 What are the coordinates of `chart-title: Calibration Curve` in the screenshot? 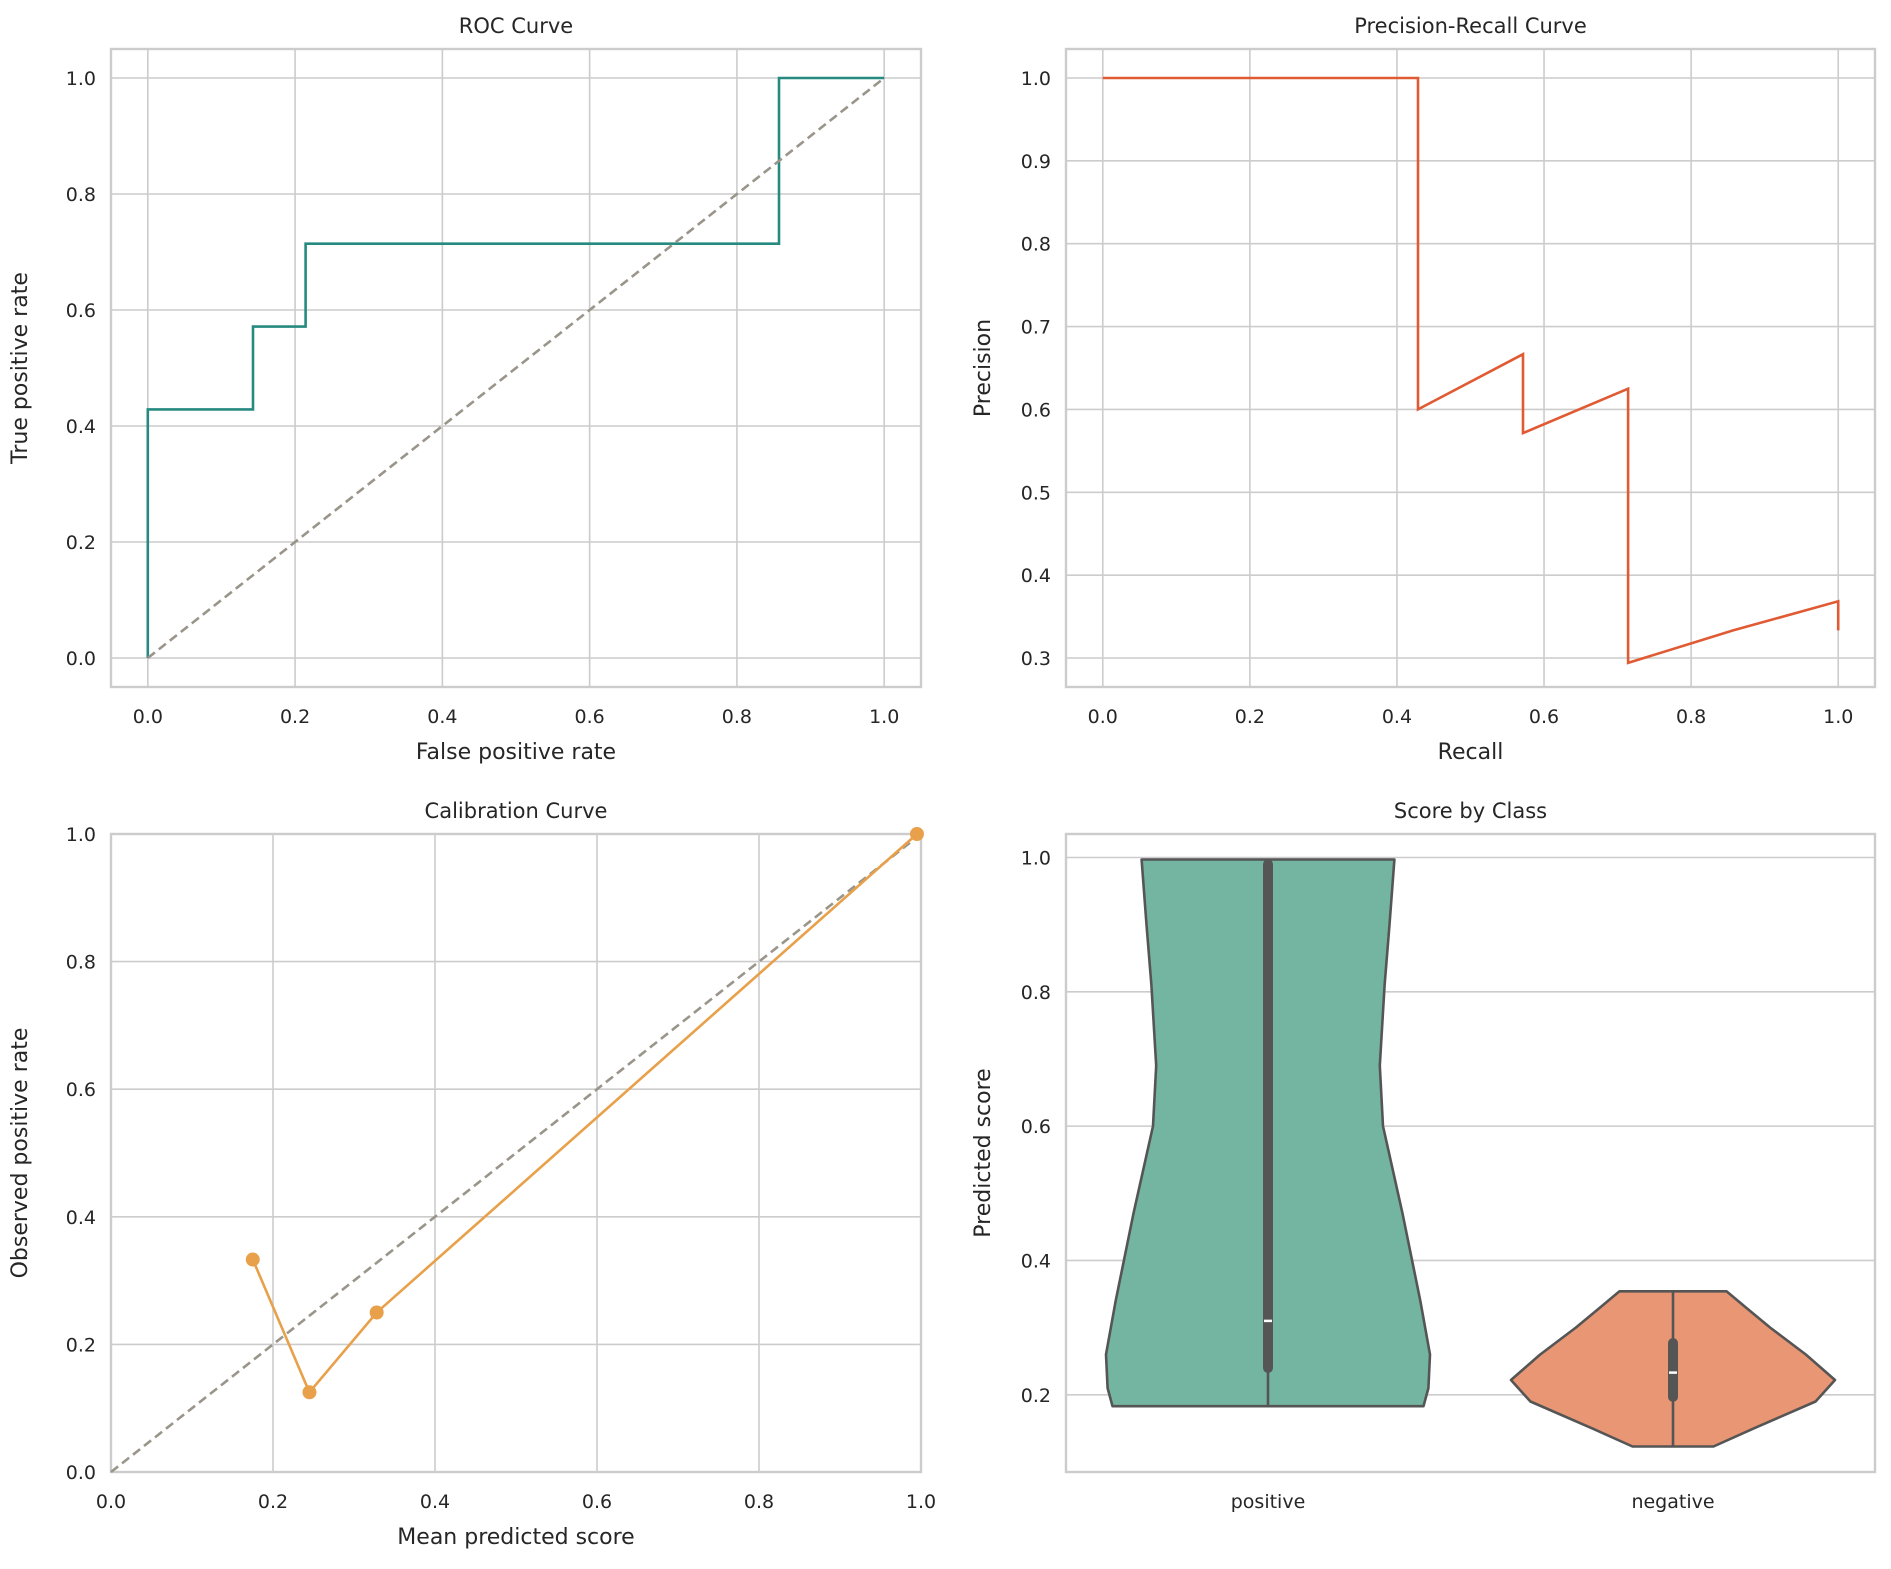 It's located at (516, 811).